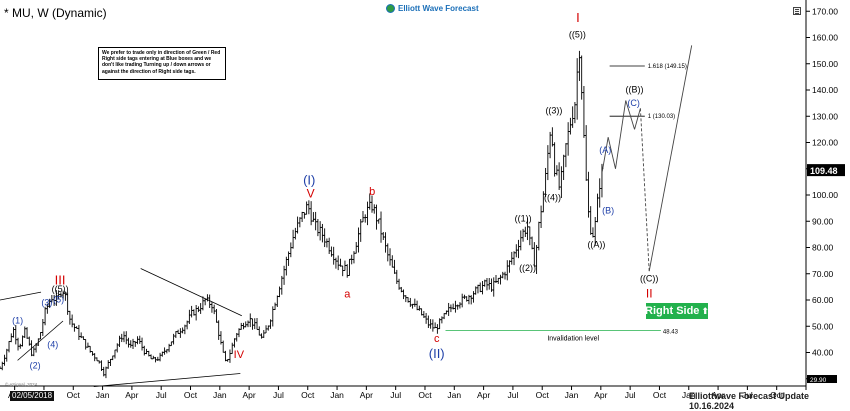 The height and width of the screenshot is (411, 850). Describe the element at coordinates (705, 310) in the screenshot. I see `arrow-up-icon: ⬆` at that location.